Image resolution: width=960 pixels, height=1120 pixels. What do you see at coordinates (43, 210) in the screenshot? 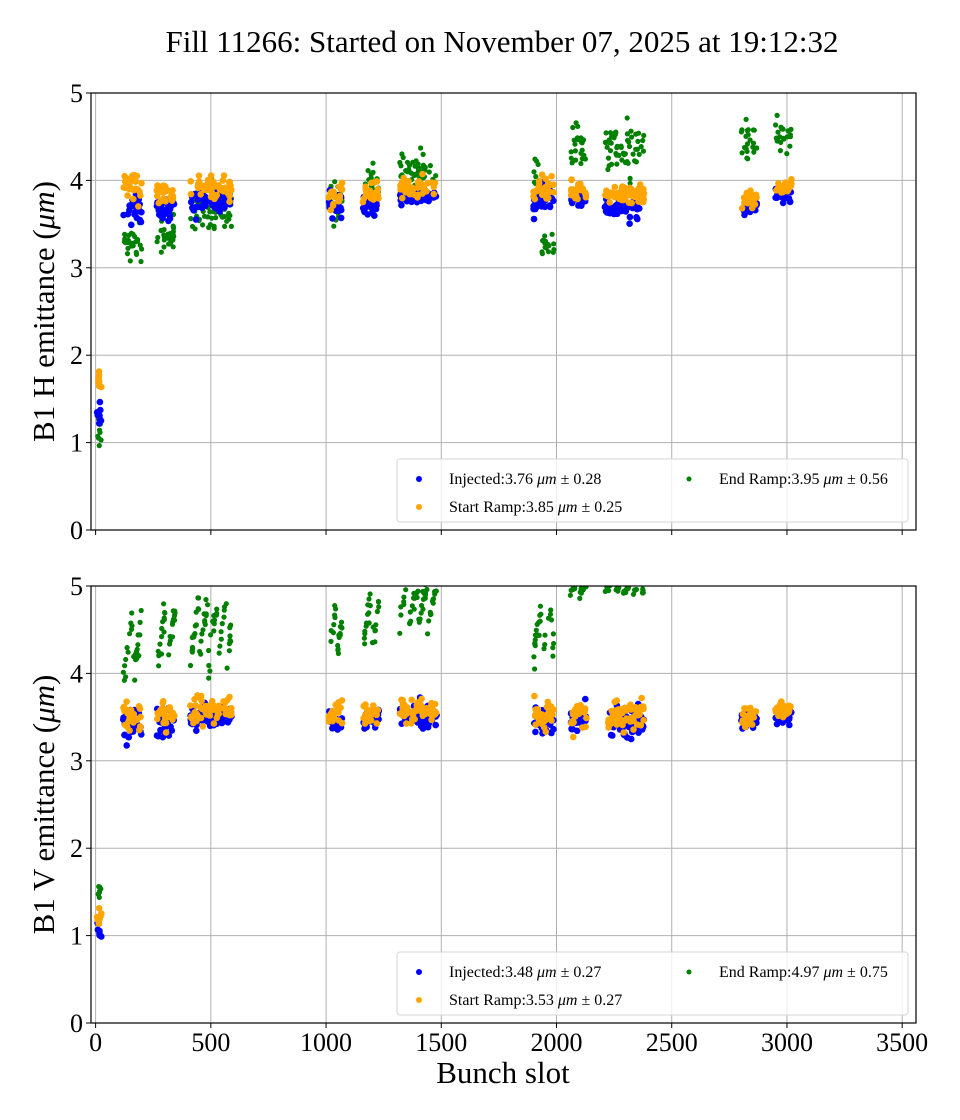
I see `y-axis-label-unit: μm` at bounding box center [43, 210].